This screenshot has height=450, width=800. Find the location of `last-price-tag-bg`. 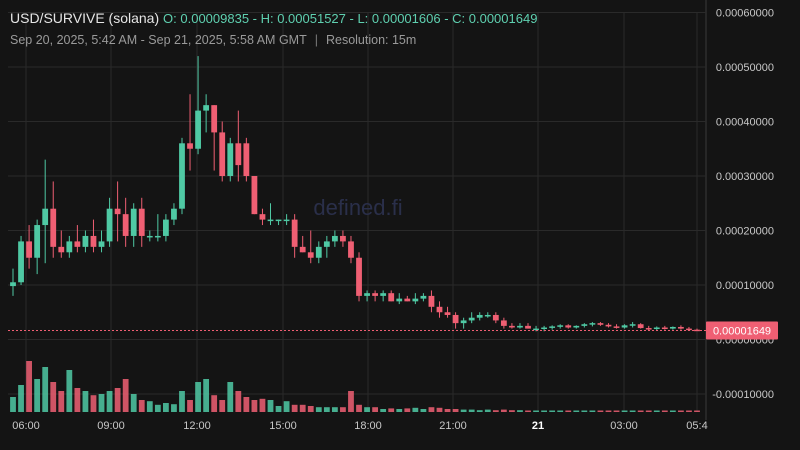

last-price-tag-bg is located at coordinates (742, 330).